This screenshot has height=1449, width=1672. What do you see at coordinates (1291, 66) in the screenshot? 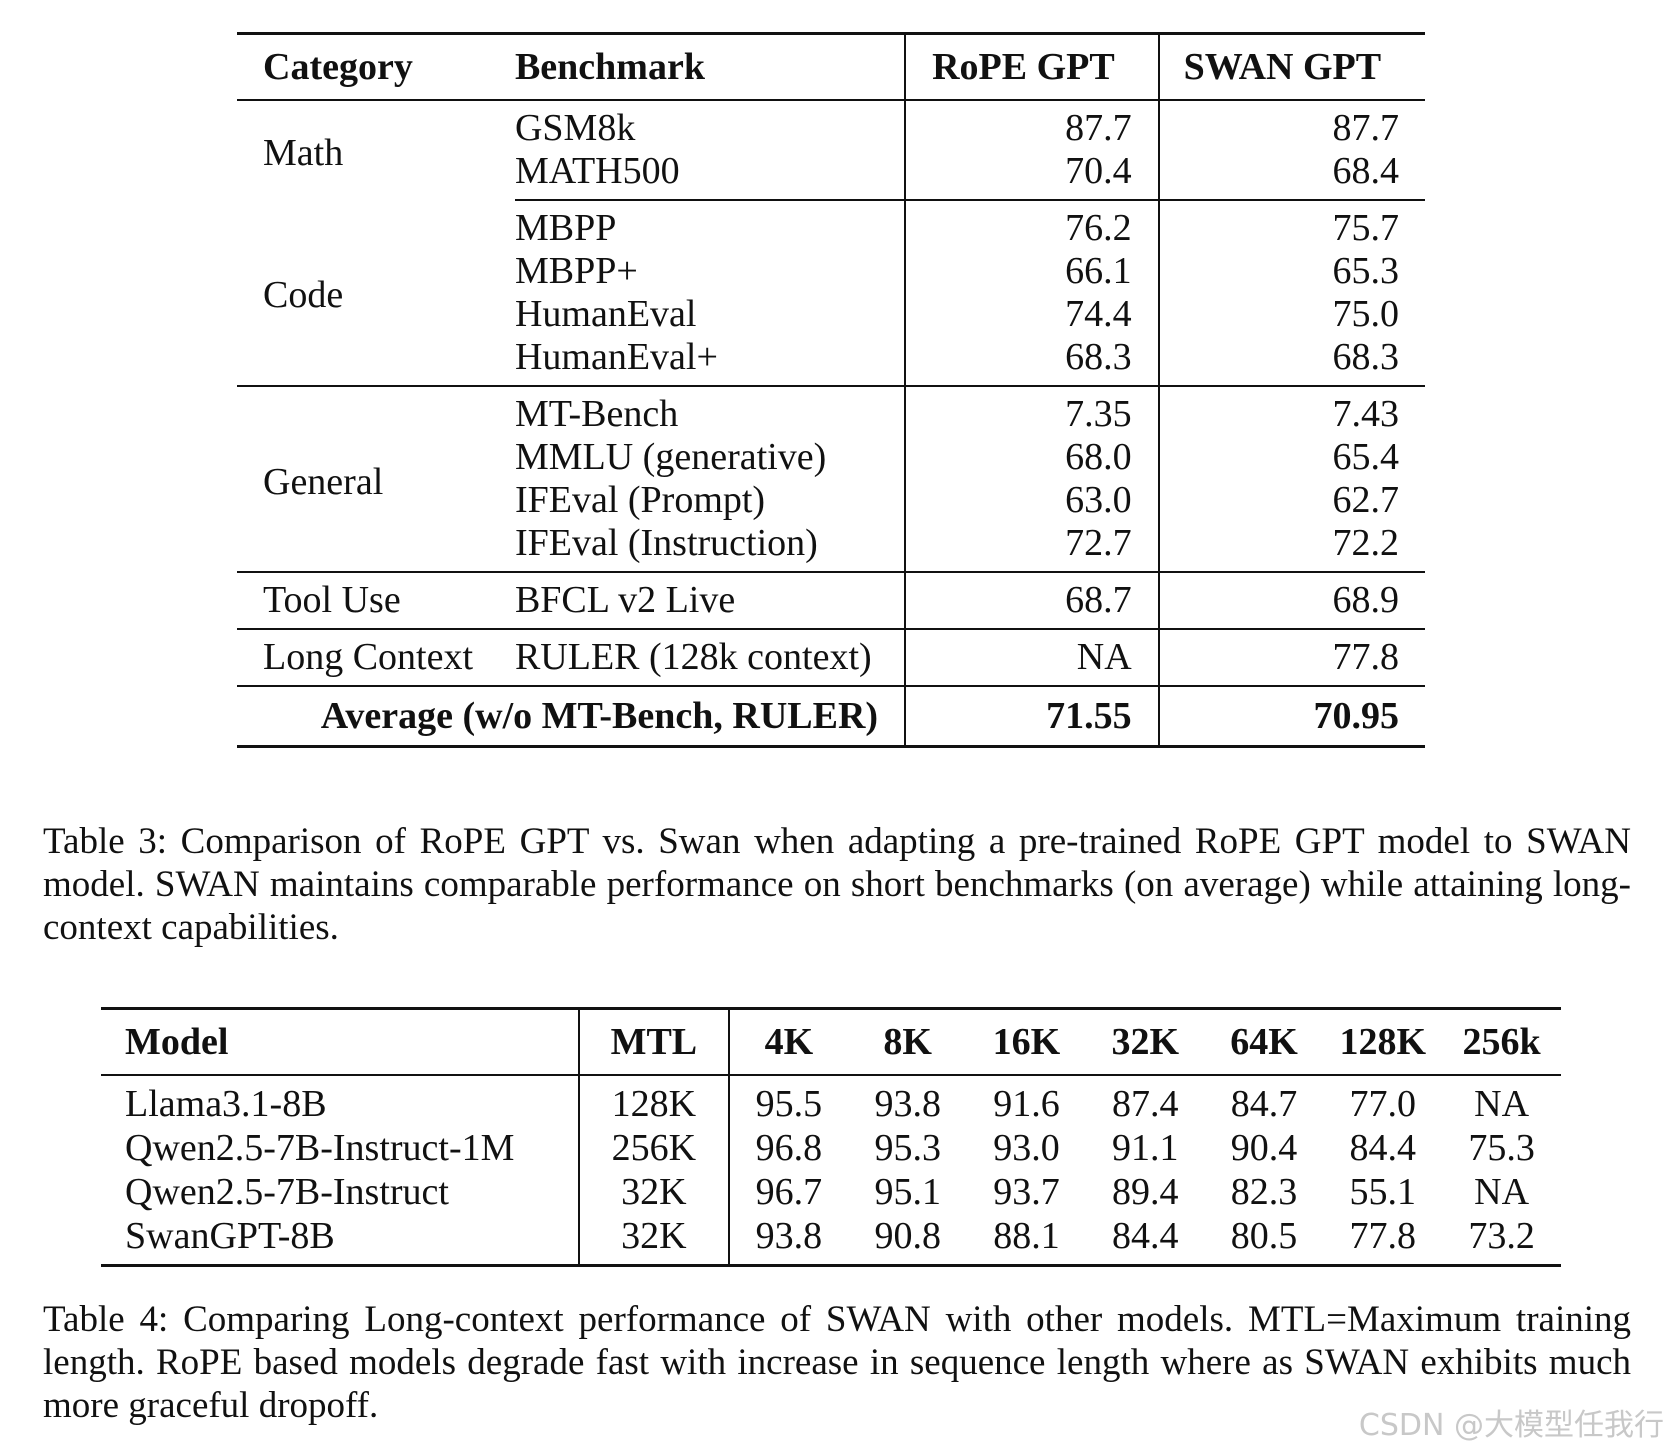
I see `header-swan-gpt: SWAN GPT` at bounding box center [1291, 66].